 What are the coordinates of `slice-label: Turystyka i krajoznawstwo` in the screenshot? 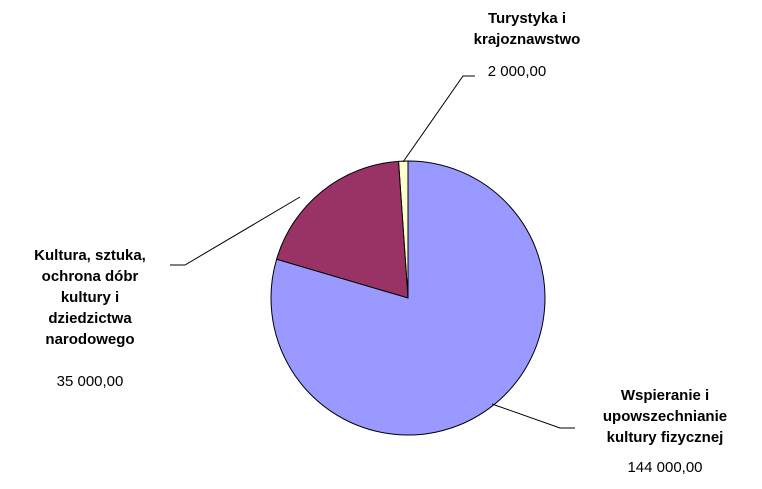 It's located at (527, 29).